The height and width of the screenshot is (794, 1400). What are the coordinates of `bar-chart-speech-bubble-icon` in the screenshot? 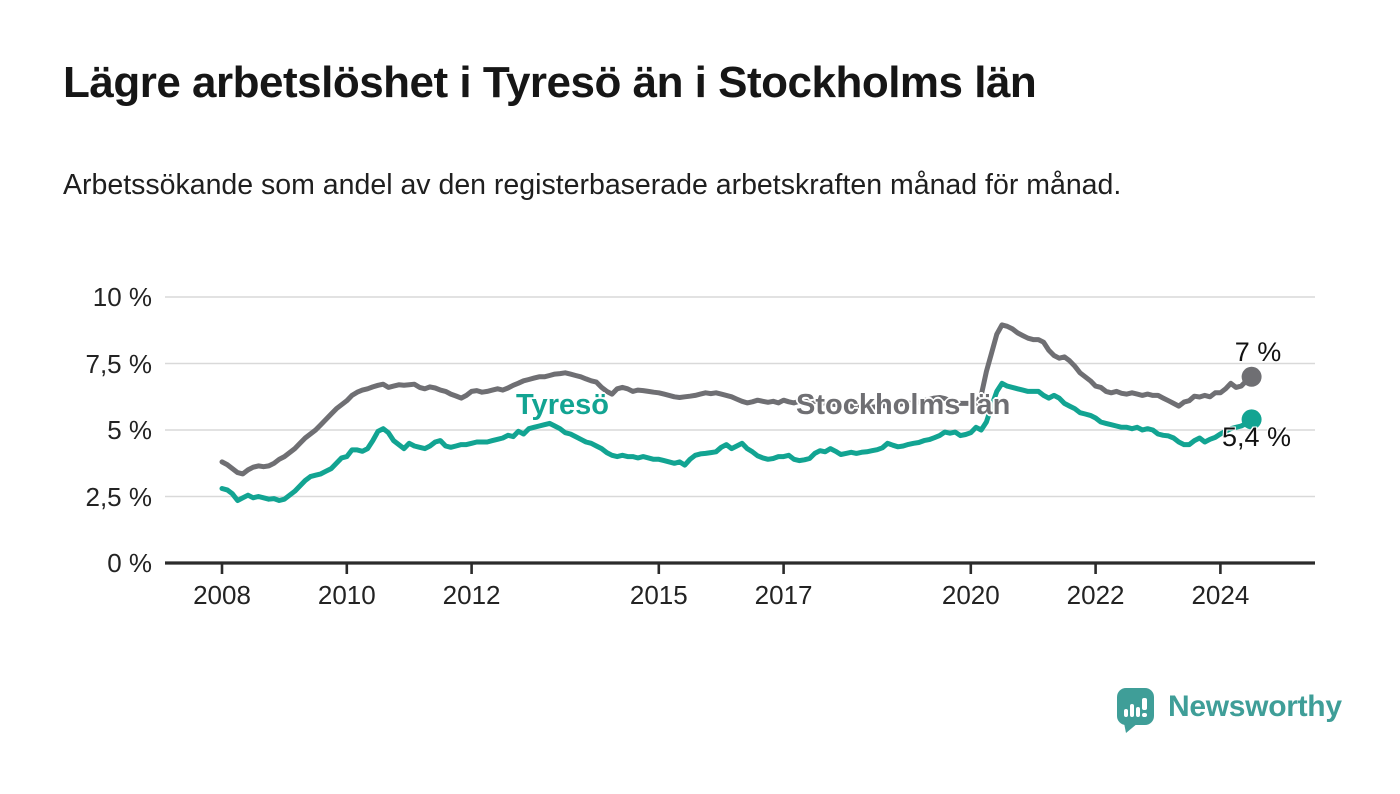 It's located at (1135, 710).